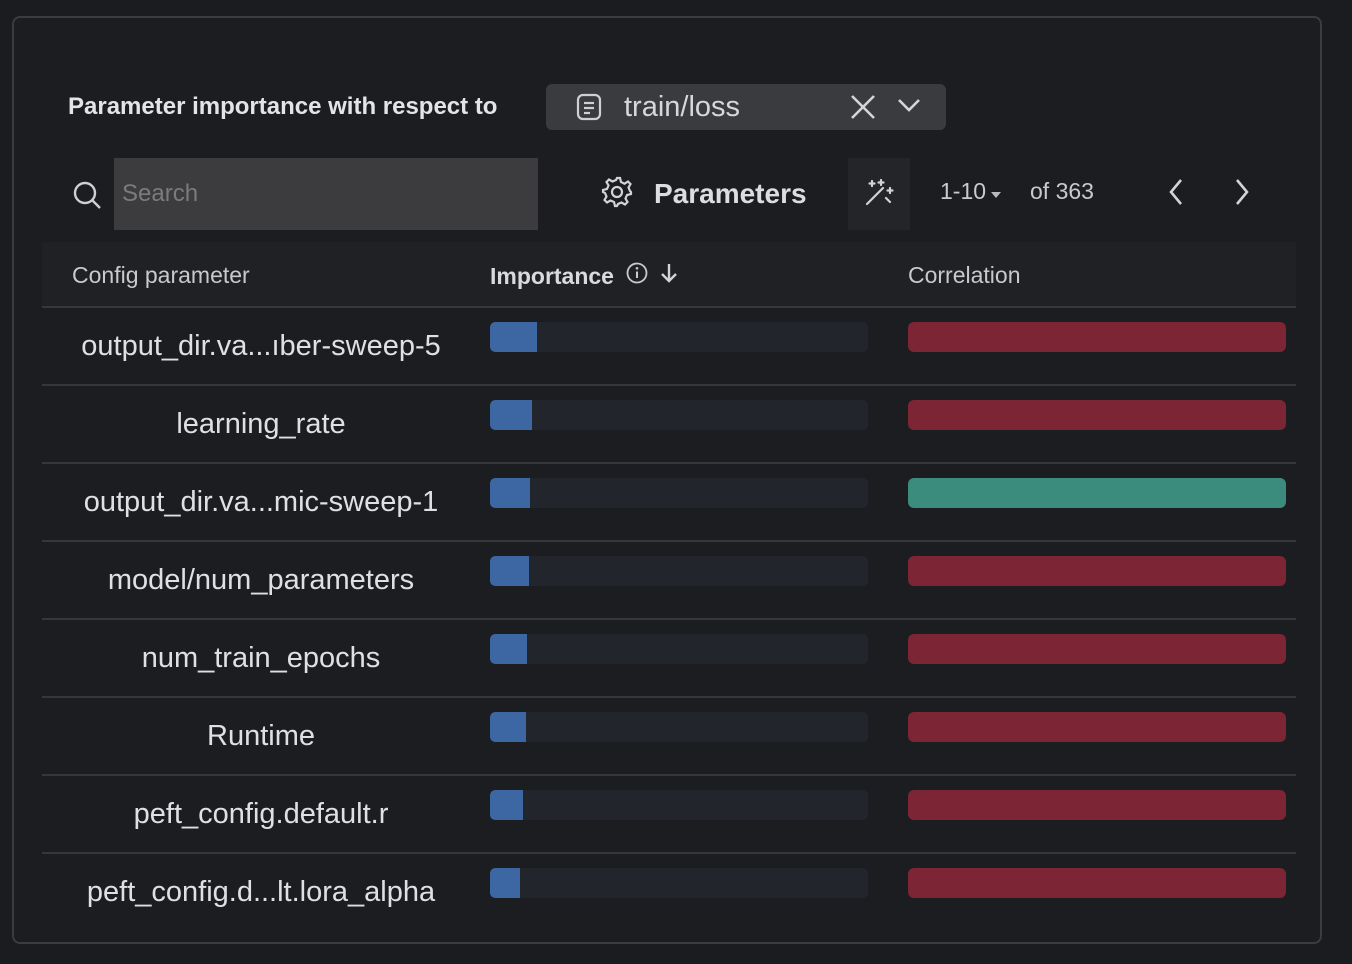 The height and width of the screenshot is (964, 1352). What do you see at coordinates (964, 275) in the screenshot?
I see `column-header-correlation: Correlation` at bounding box center [964, 275].